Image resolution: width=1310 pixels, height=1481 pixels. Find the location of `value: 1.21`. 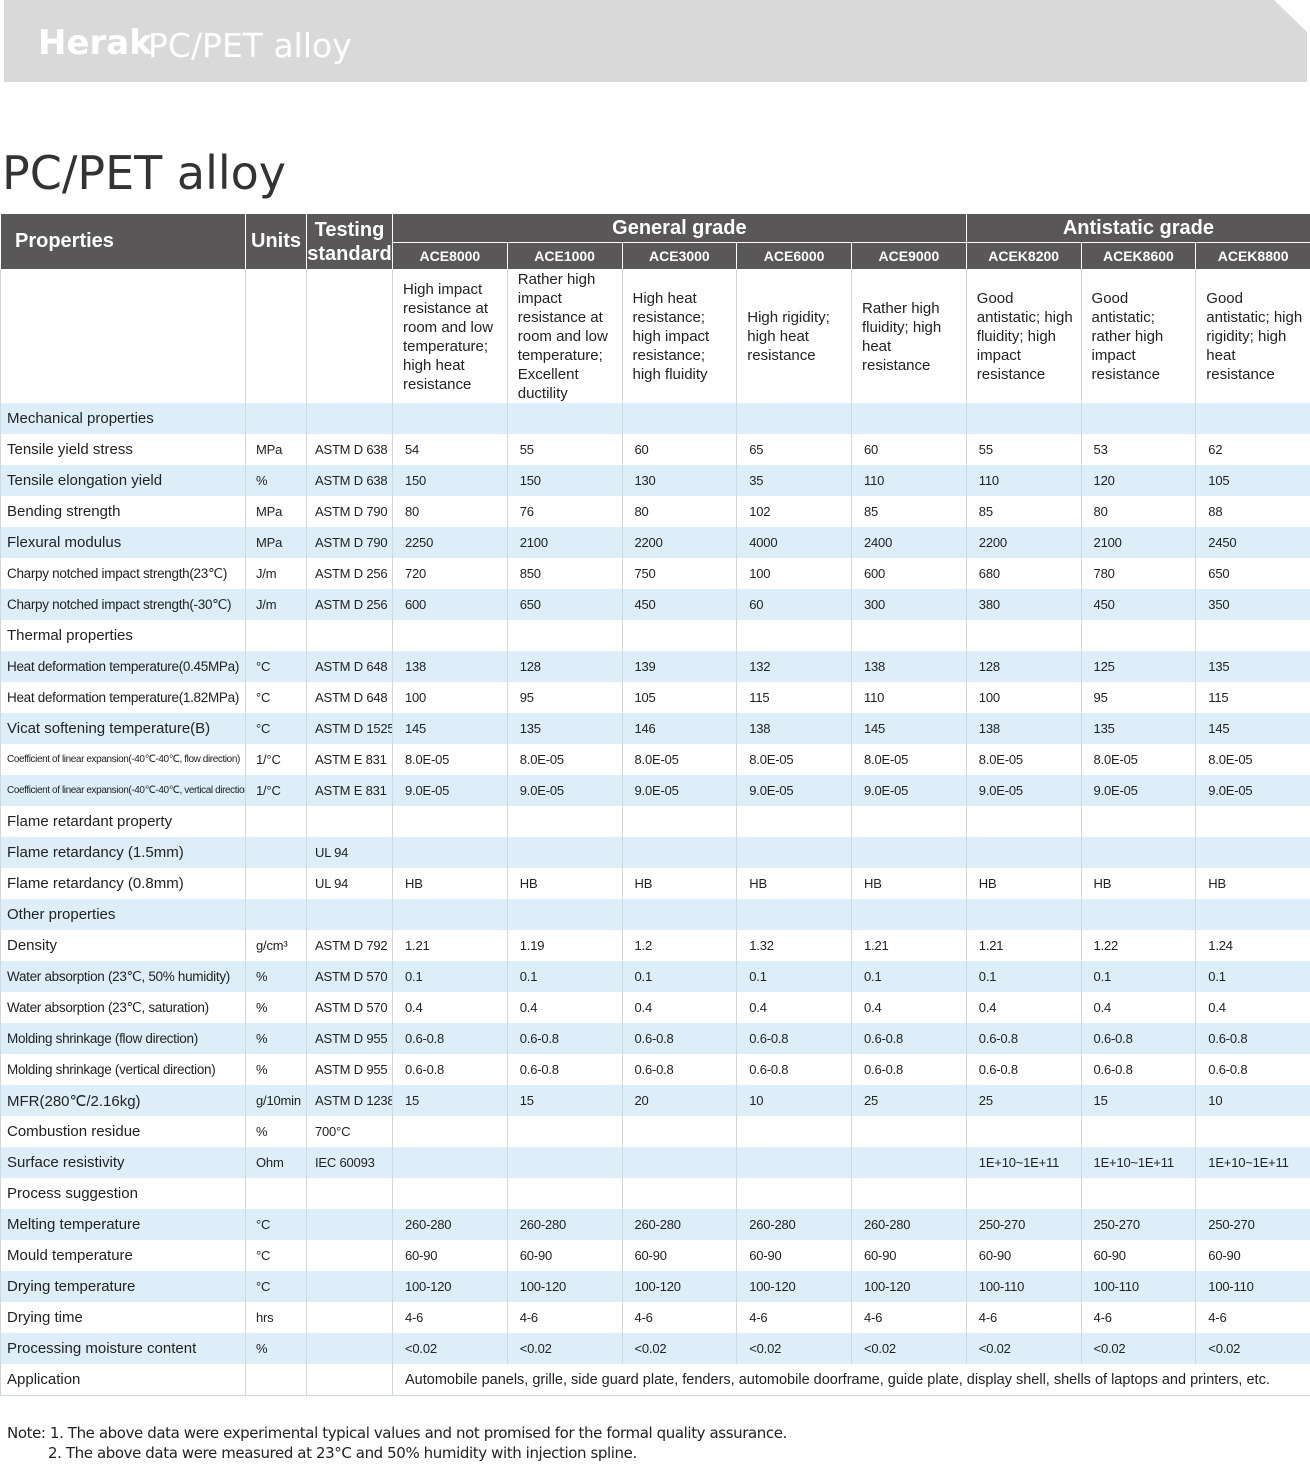

value: 1.21 is located at coordinates (450, 945).